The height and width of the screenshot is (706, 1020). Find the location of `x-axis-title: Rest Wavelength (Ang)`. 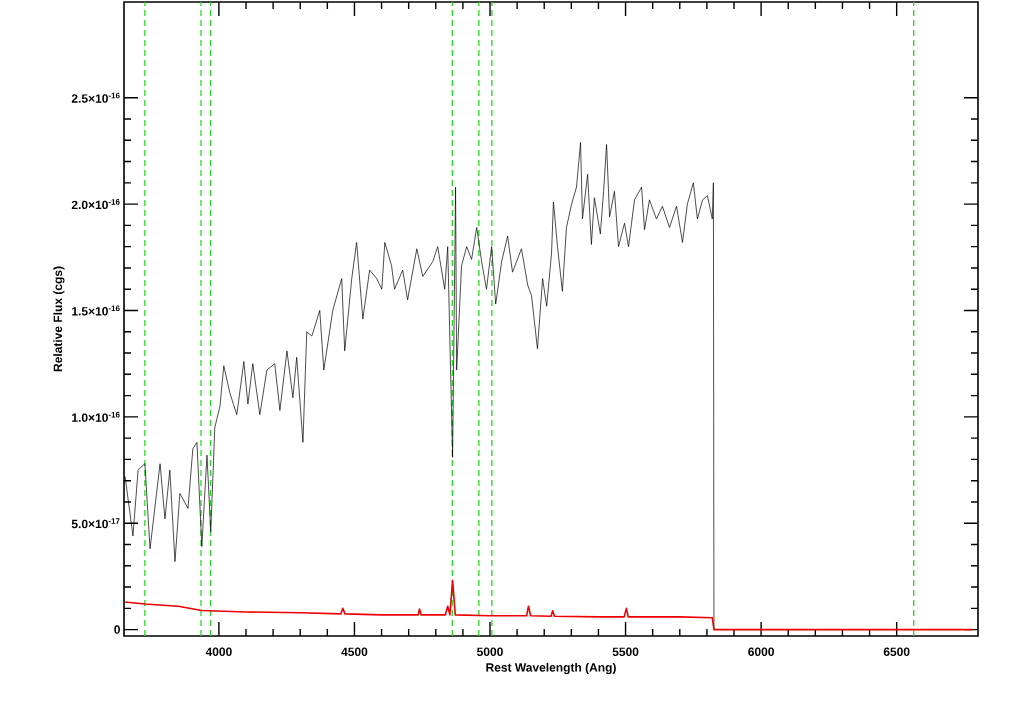

x-axis-title: Rest Wavelength (Ang) is located at coordinates (551, 668).